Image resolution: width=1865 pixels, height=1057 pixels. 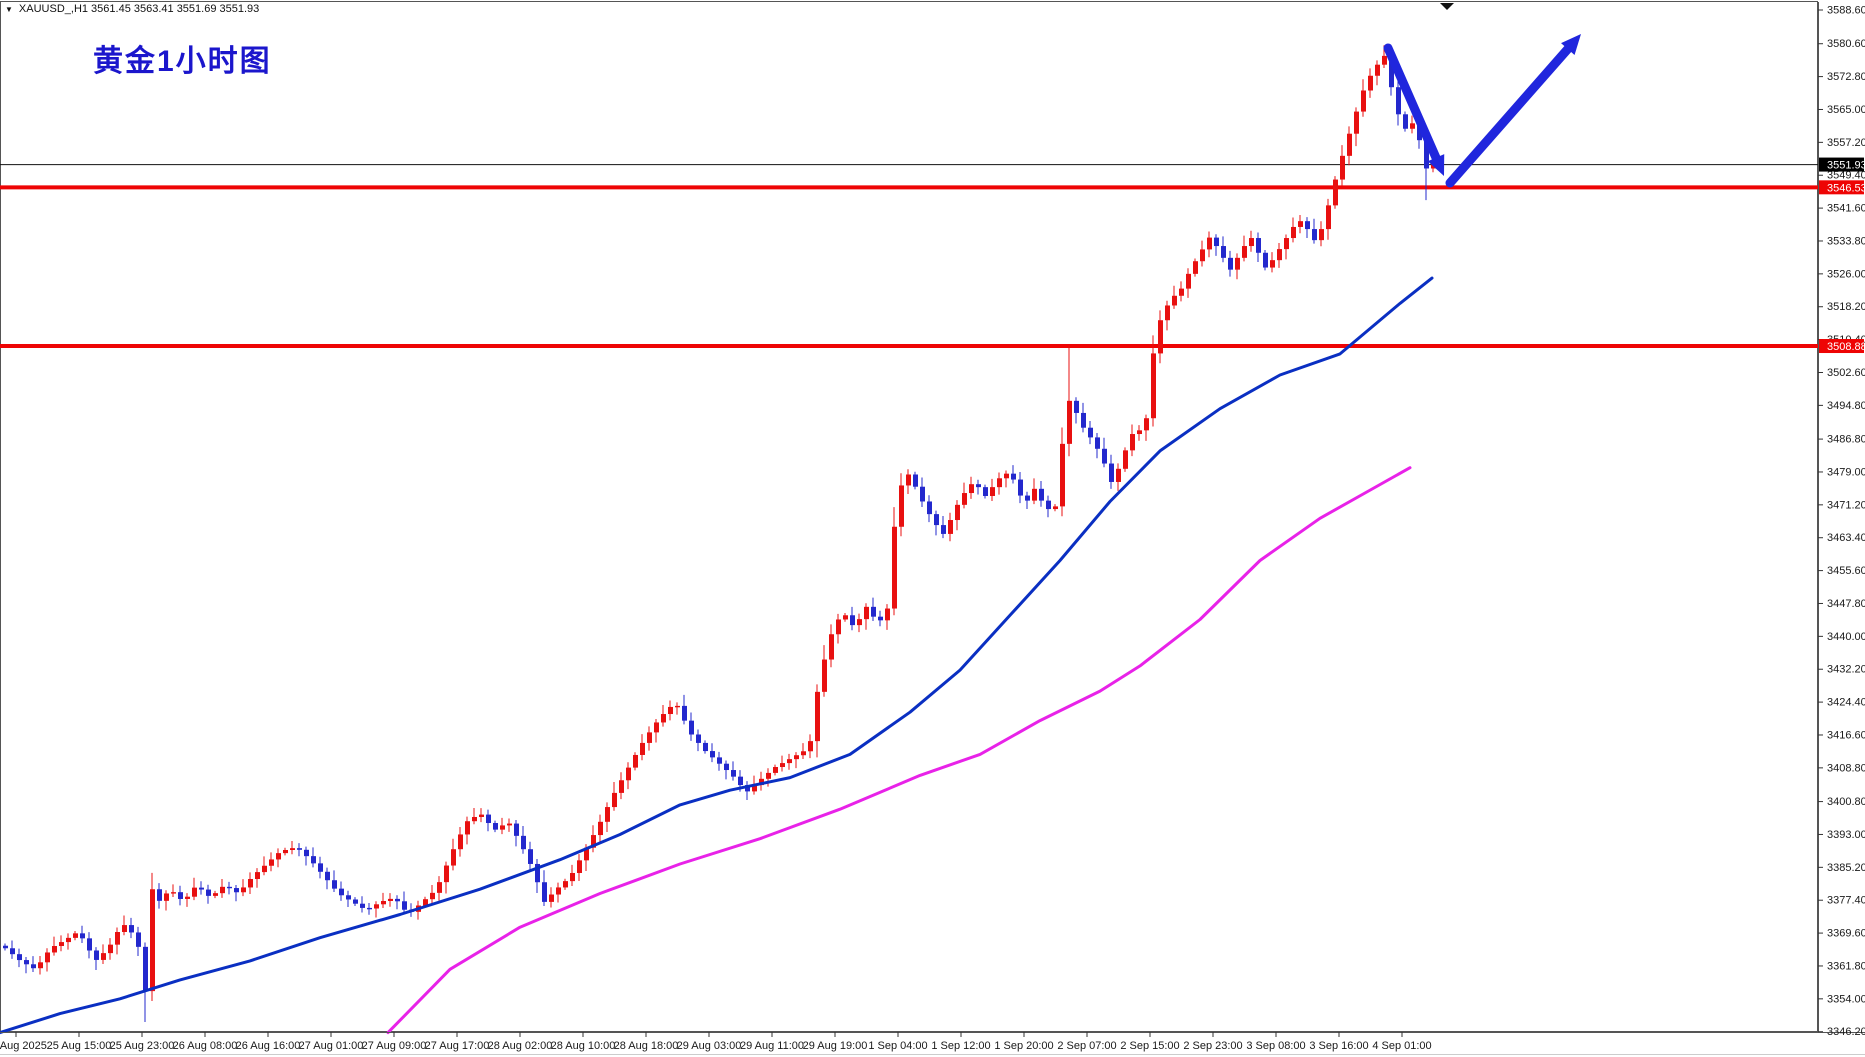 What do you see at coordinates (1846, 44) in the screenshot?
I see `price-axis-label: 3580.60` at bounding box center [1846, 44].